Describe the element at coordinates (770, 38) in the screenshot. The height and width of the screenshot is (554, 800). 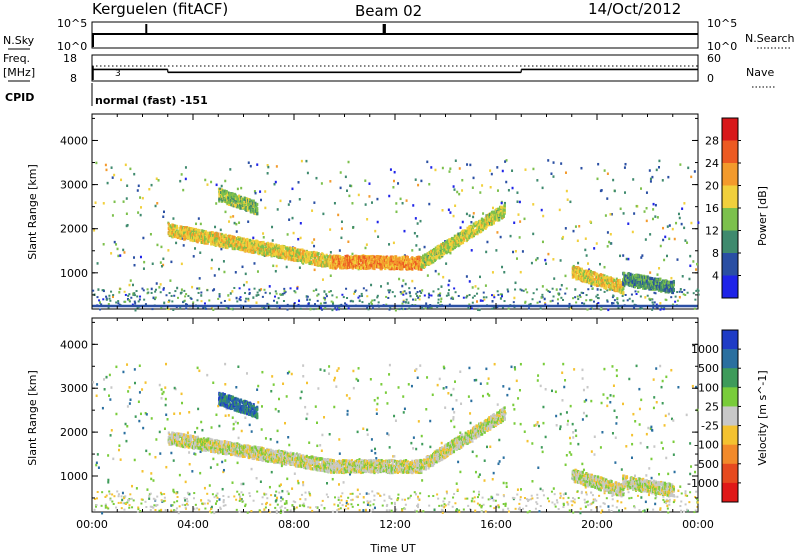
I see `nsearch-label: N.Search` at that location.